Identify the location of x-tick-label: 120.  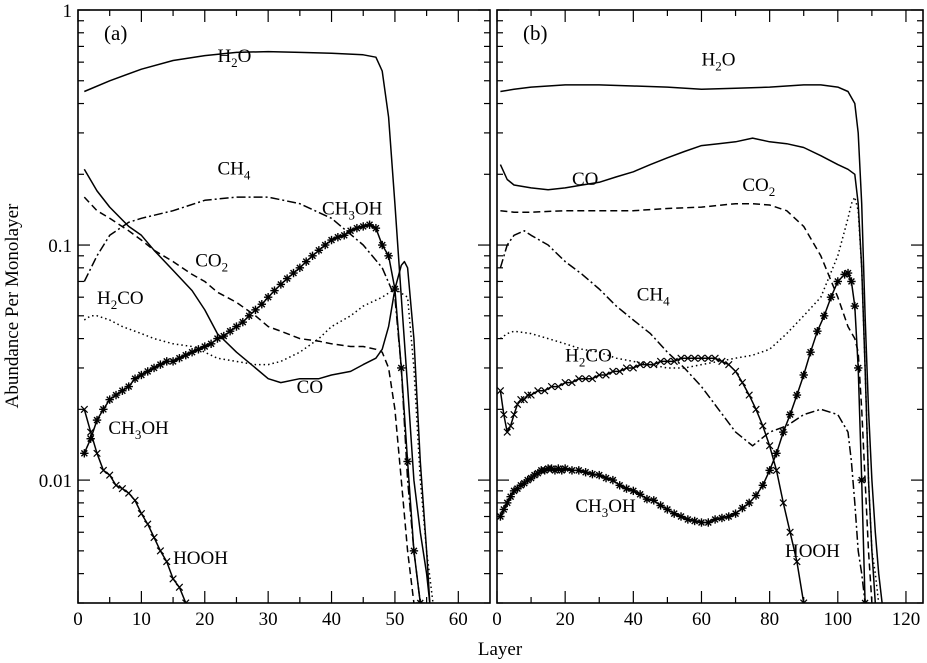
(906, 619).